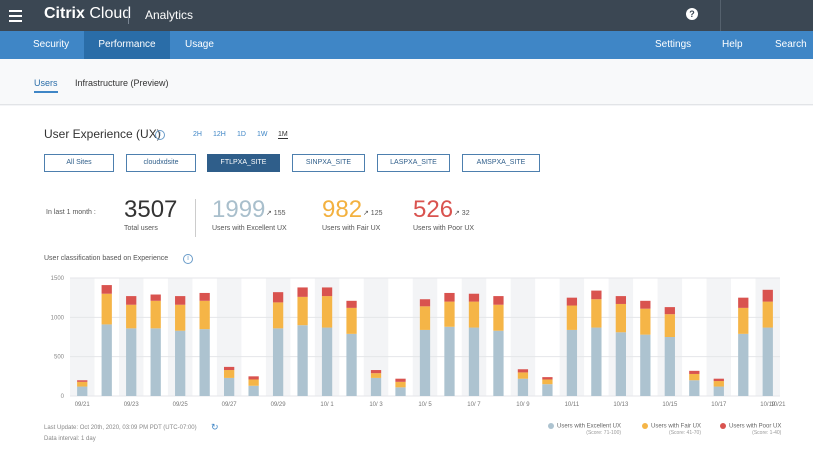 This screenshot has width=813, height=451. What do you see at coordinates (444, 228) in the screenshot?
I see `poor-users-label: Users with Poor UX` at bounding box center [444, 228].